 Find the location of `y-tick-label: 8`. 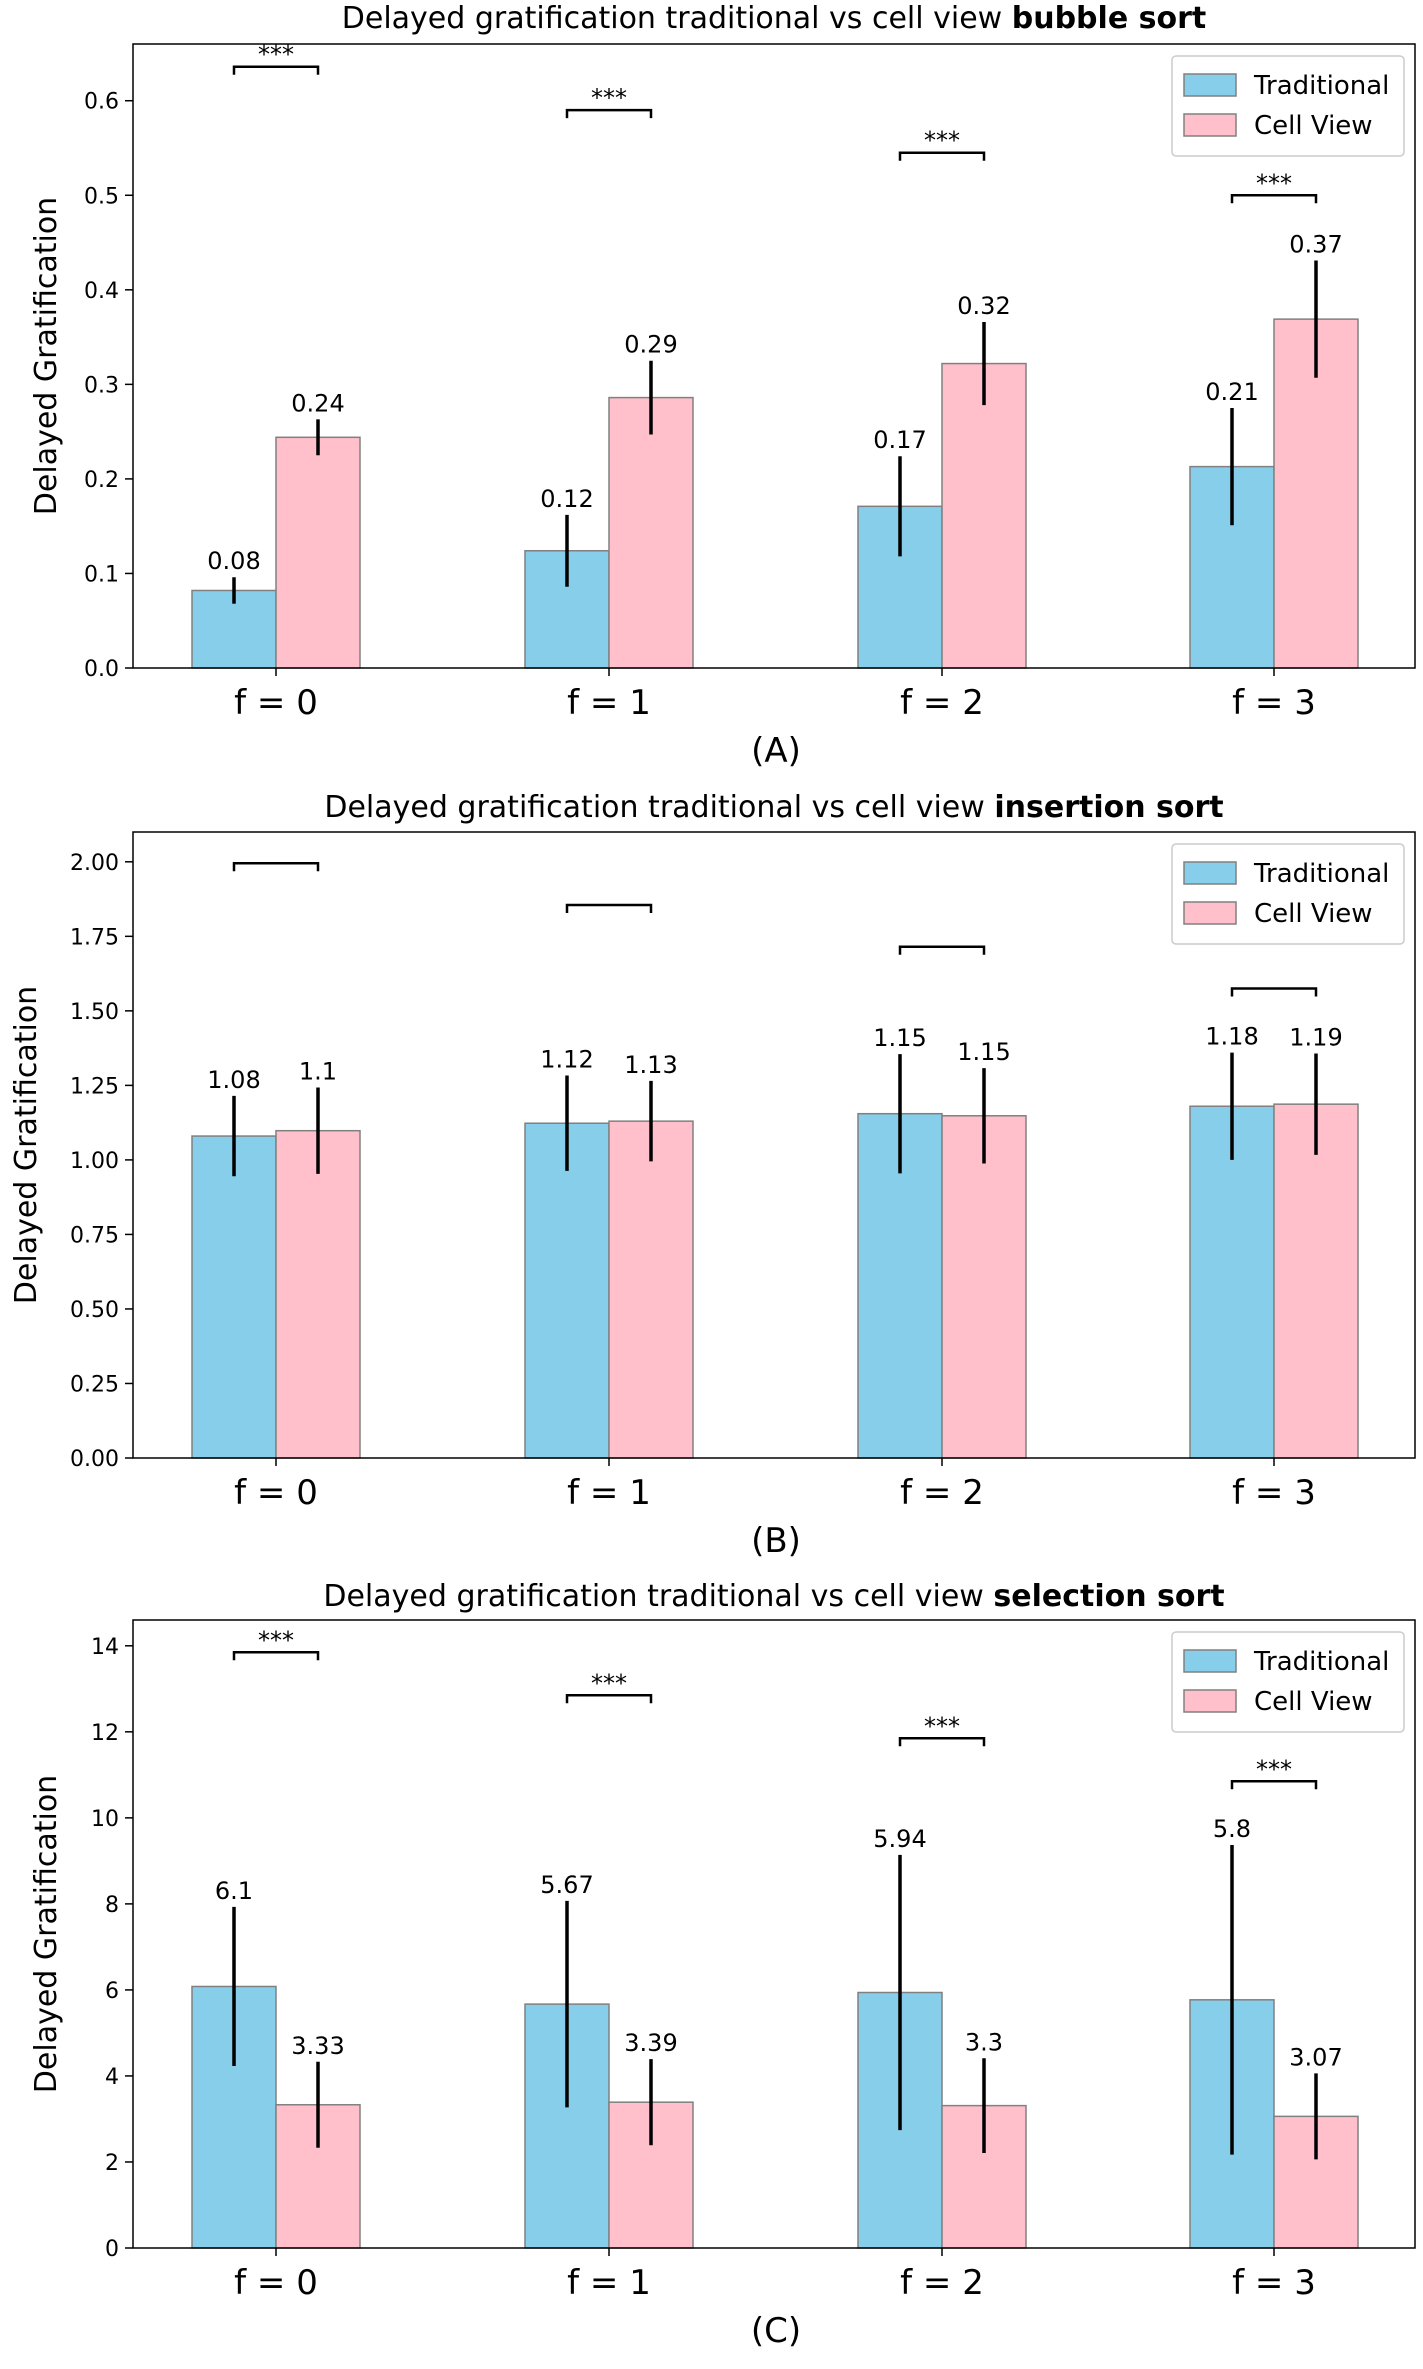

y-tick-label: 8 is located at coordinates (112, 1905).